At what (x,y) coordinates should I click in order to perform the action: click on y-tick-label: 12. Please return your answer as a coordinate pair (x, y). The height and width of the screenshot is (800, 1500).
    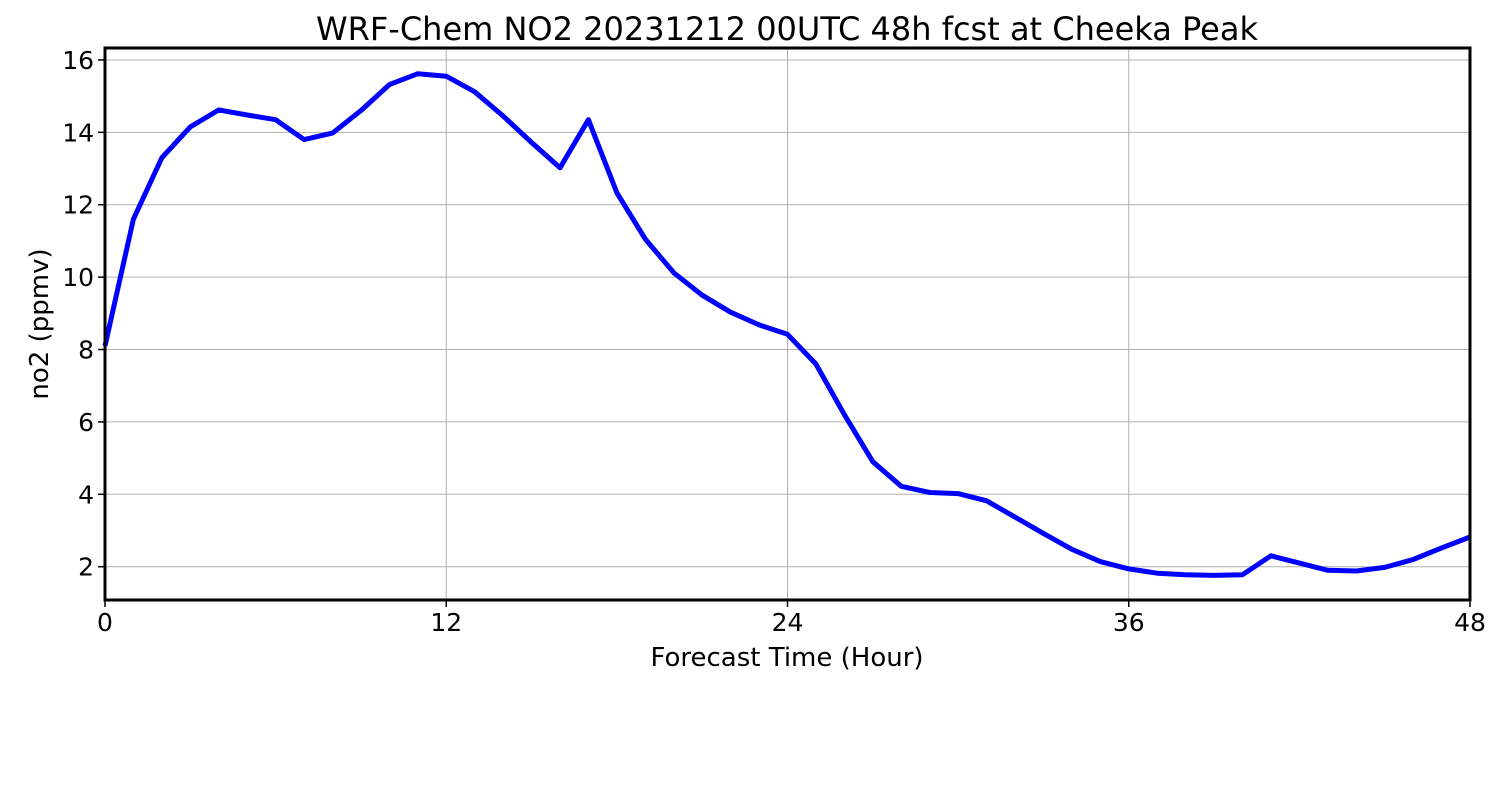
    Looking at the image, I should click on (78, 205).